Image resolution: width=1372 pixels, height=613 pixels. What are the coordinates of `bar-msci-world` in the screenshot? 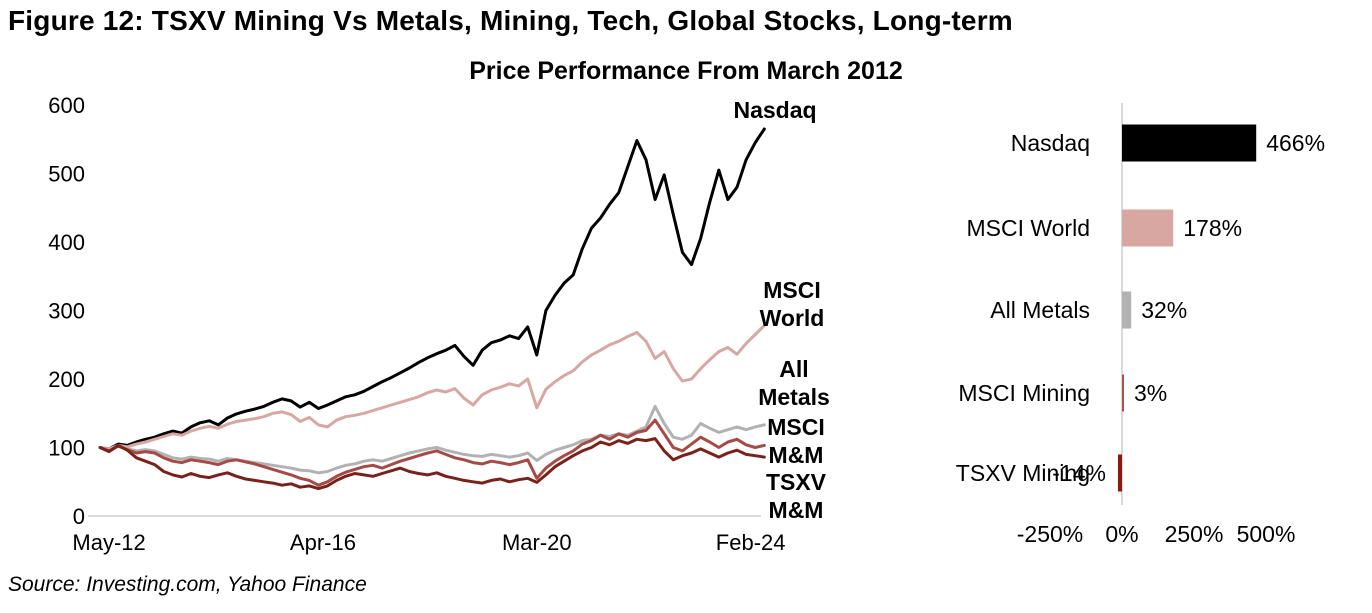 It's located at (1148, 228).